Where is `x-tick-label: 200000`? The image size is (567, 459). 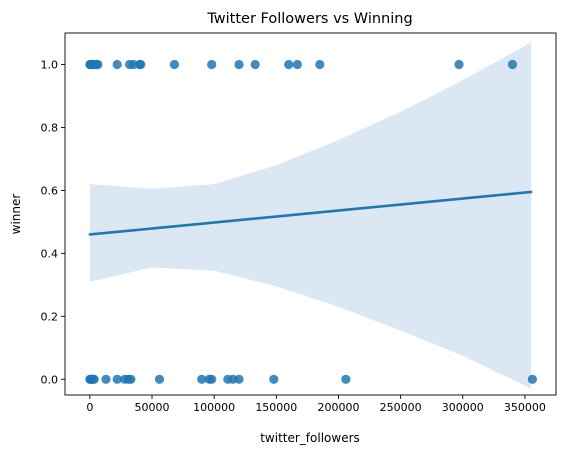 x-tick-label: 200000 is located at coordinates (338, 407).